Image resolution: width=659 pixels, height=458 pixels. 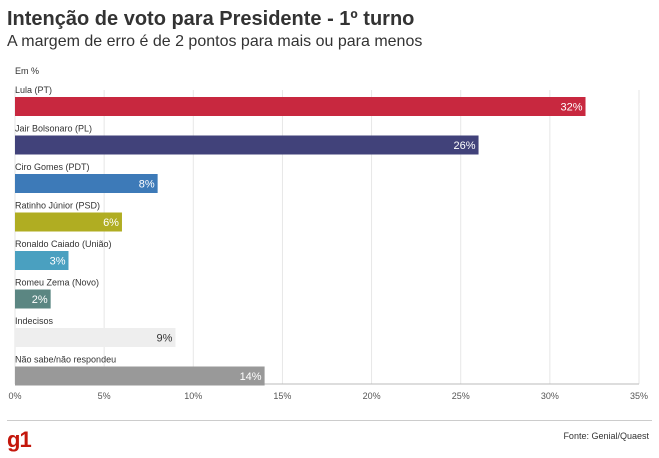 What do you see at coordinates (329, 420) in the screenshot?
I see `footer-divider` at bounding box center [329, 420].